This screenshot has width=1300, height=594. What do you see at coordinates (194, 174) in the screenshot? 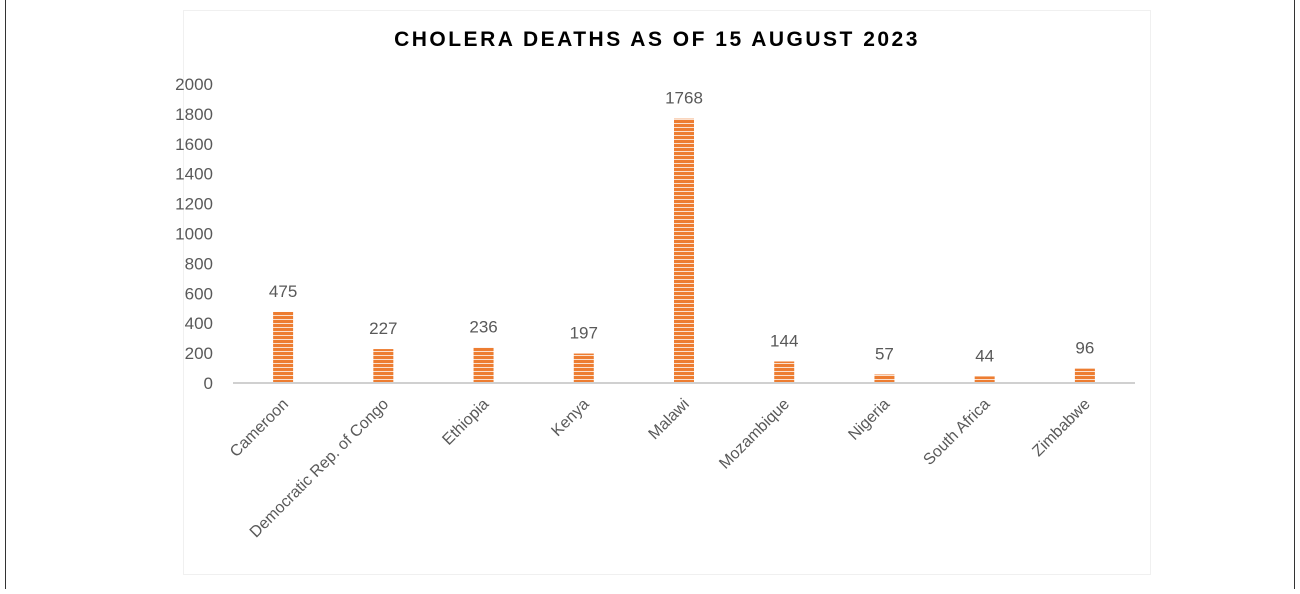
I see `y-tick-label: 1400` at bounding box center [194, 174].